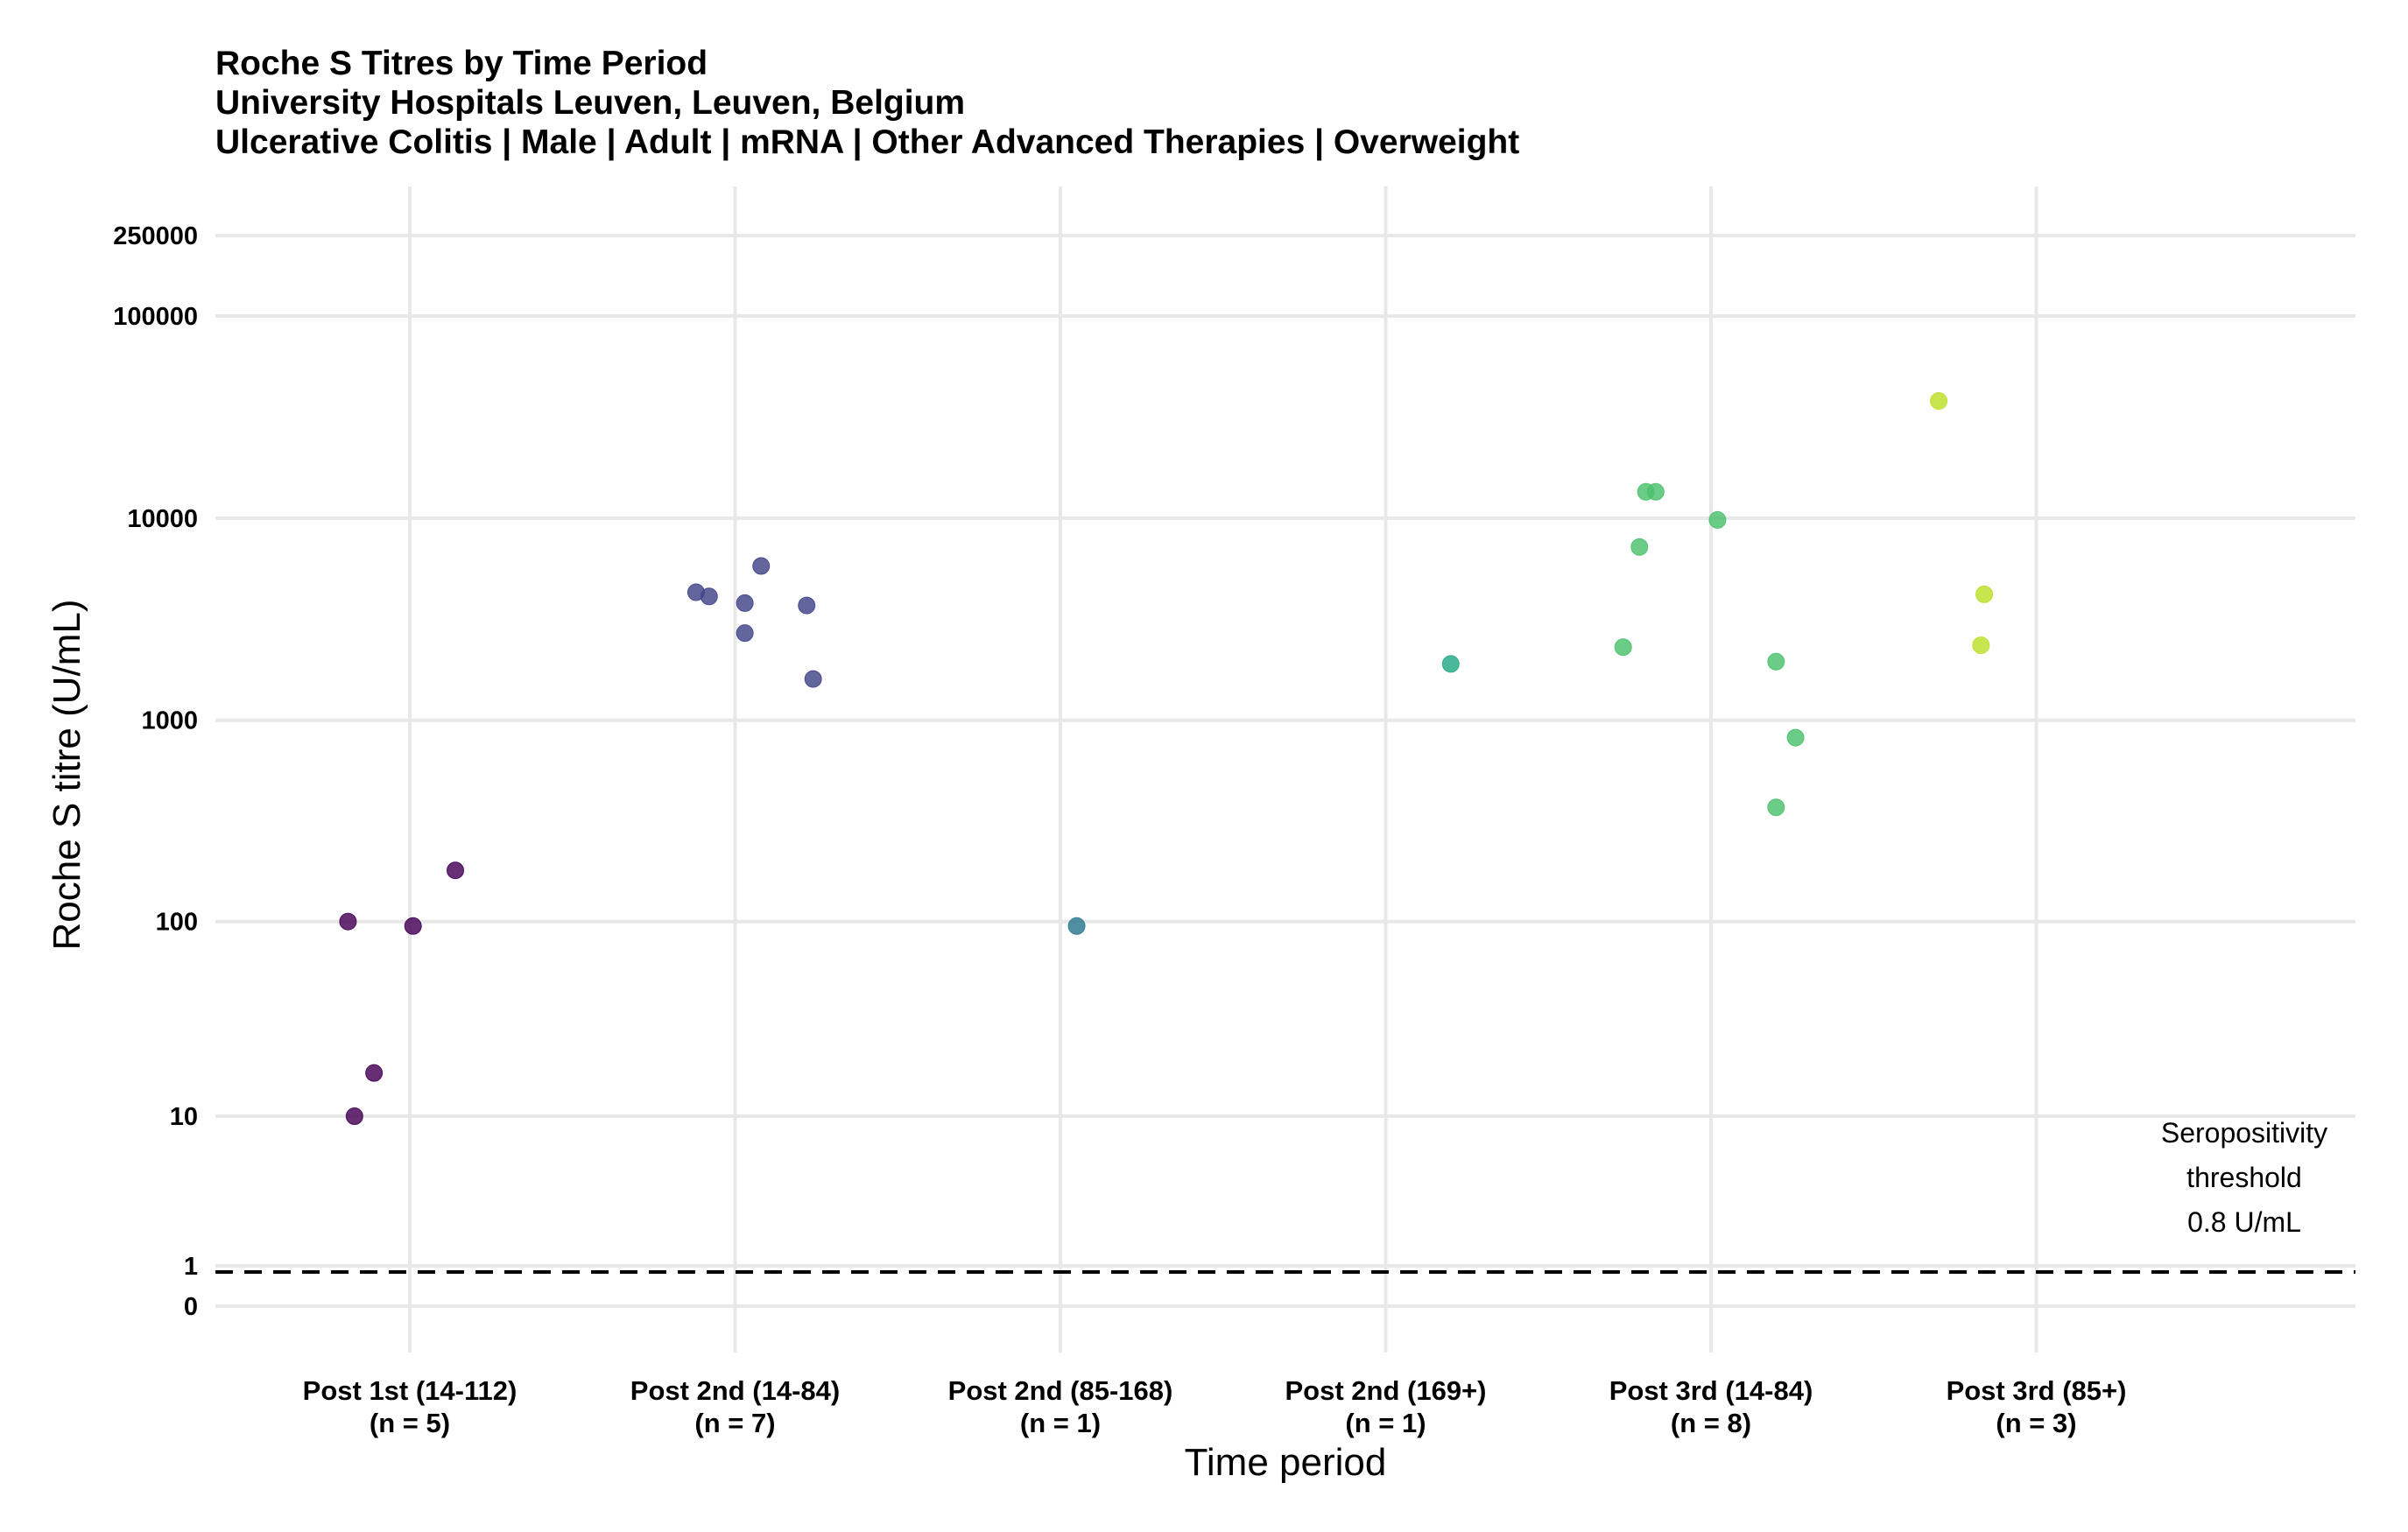 The width and height of the screenshot is (2408, 1532). Describe the element at coordinates (162, 519) in the screenshot. I see `y-tick-label: 10000` at that location.